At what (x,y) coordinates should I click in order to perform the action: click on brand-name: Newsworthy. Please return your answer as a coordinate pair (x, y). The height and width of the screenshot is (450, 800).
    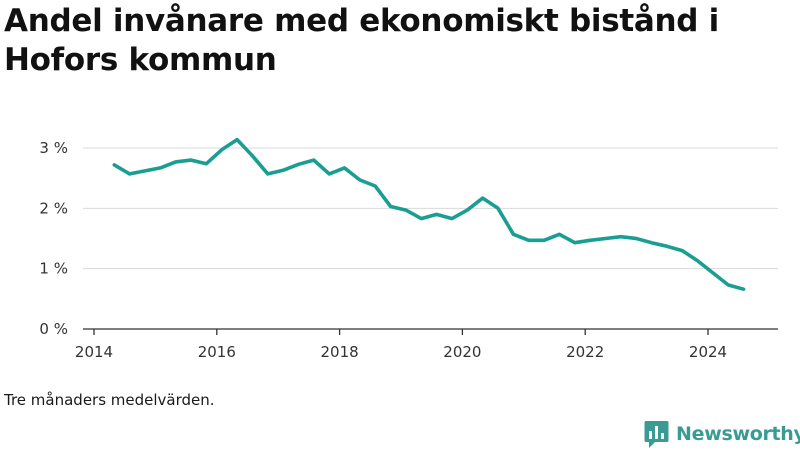
    Looking at the image, I should click on (738, 434).